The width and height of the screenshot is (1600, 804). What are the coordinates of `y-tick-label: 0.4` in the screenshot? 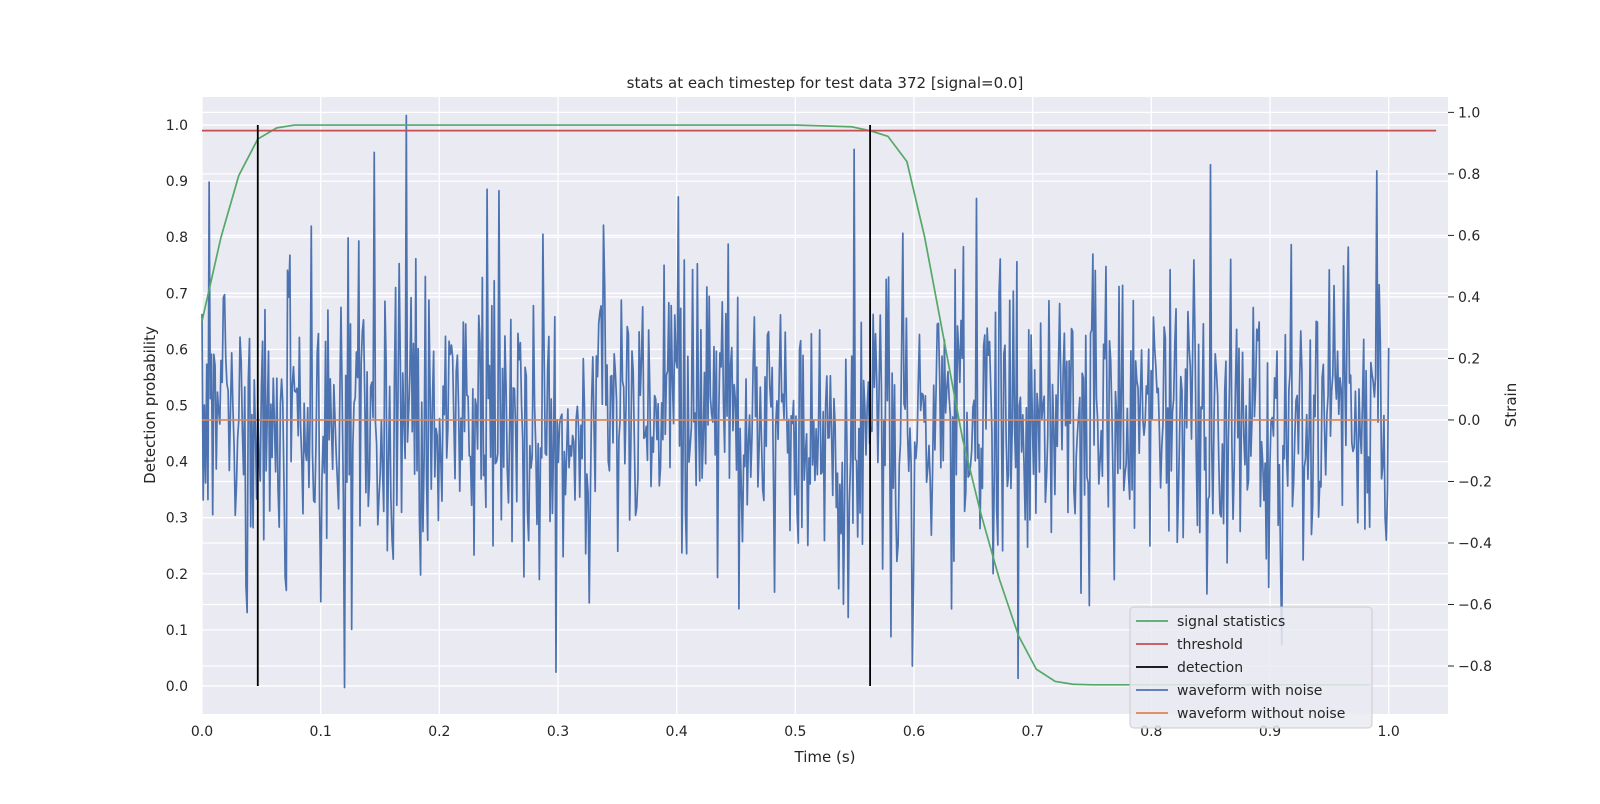 It's located at (177, 463).